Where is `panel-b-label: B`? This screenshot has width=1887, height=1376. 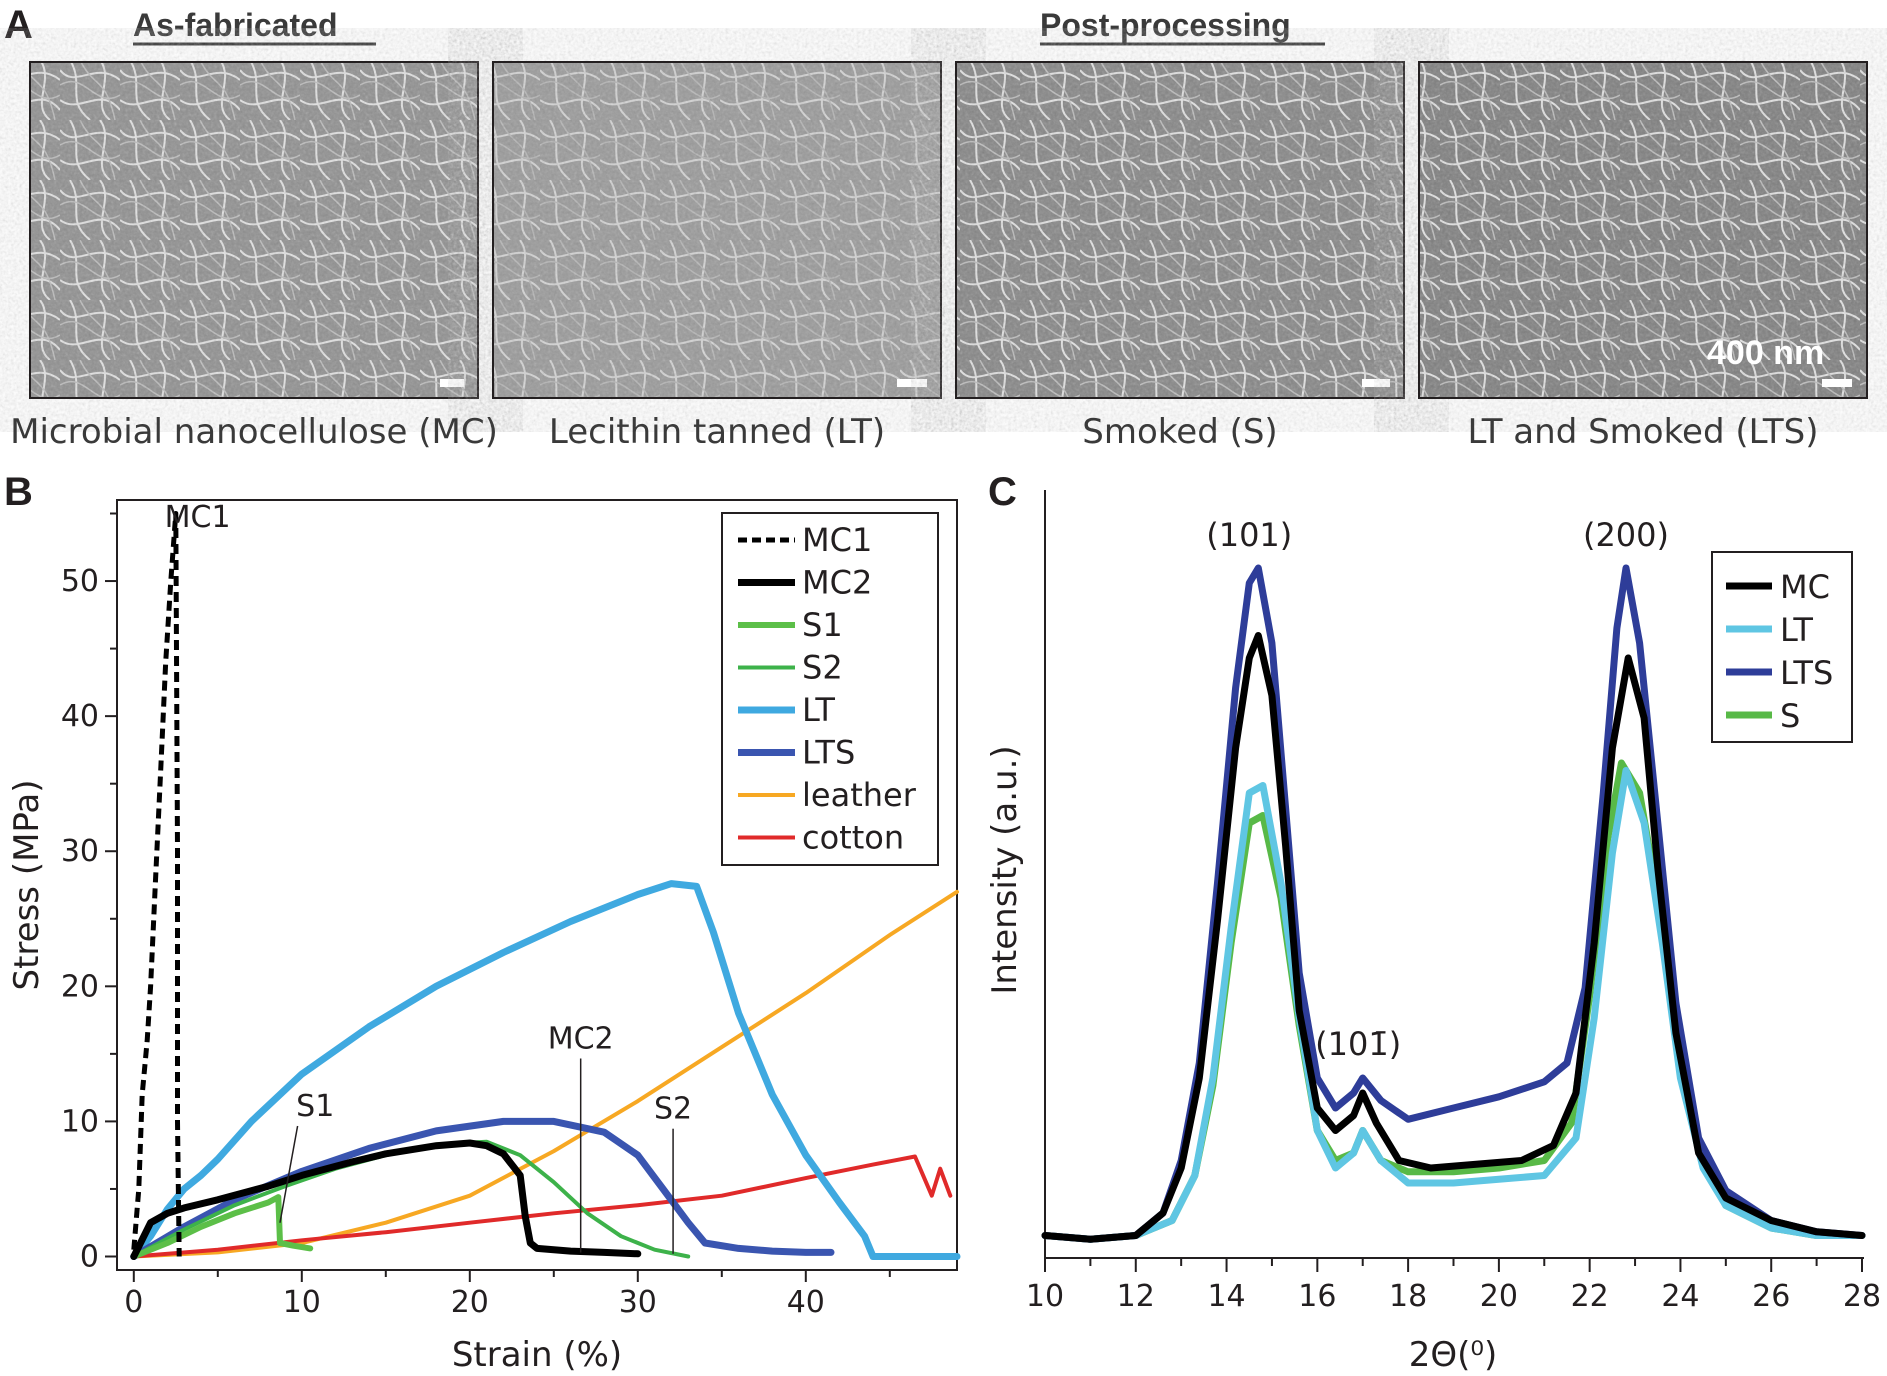
panel-b-label: B is located at coordinates (18, 492).